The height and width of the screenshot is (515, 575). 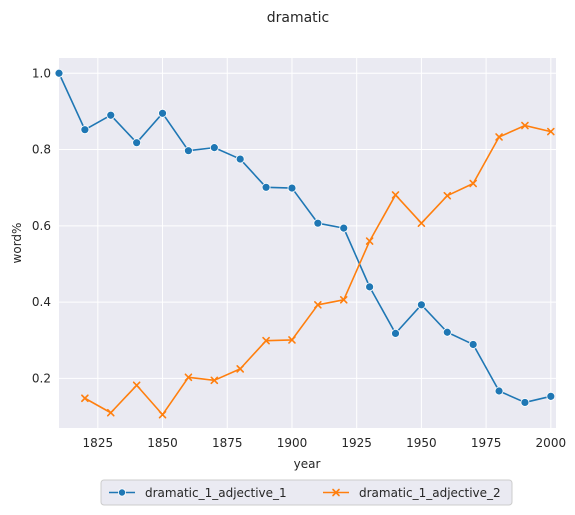 I want to click on y-axis-label: word%, so click(x=17, y=243).